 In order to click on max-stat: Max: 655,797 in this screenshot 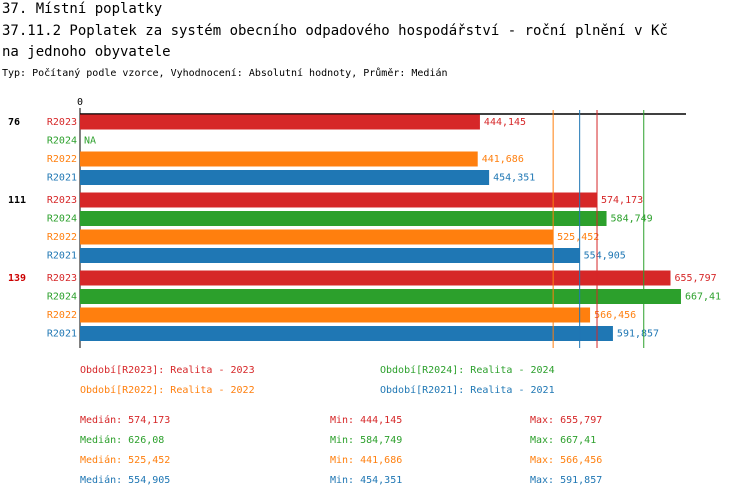, I will do `click(566, 420)`.